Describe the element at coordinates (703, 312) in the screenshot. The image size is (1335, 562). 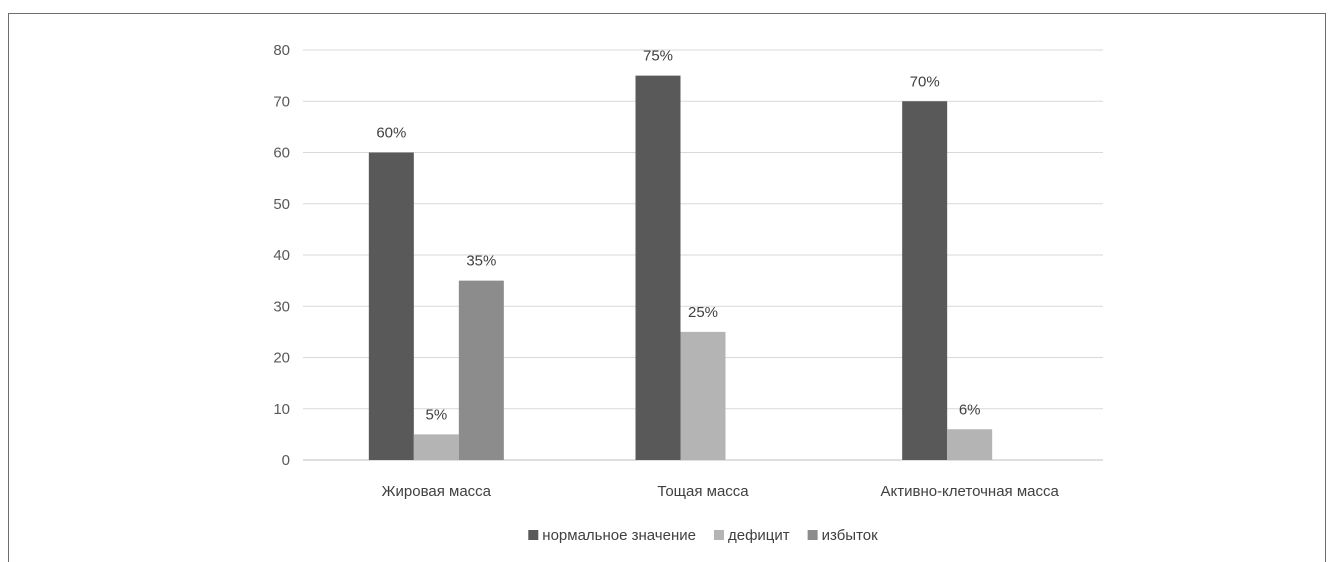
I see `data-label: 25%` at that location.